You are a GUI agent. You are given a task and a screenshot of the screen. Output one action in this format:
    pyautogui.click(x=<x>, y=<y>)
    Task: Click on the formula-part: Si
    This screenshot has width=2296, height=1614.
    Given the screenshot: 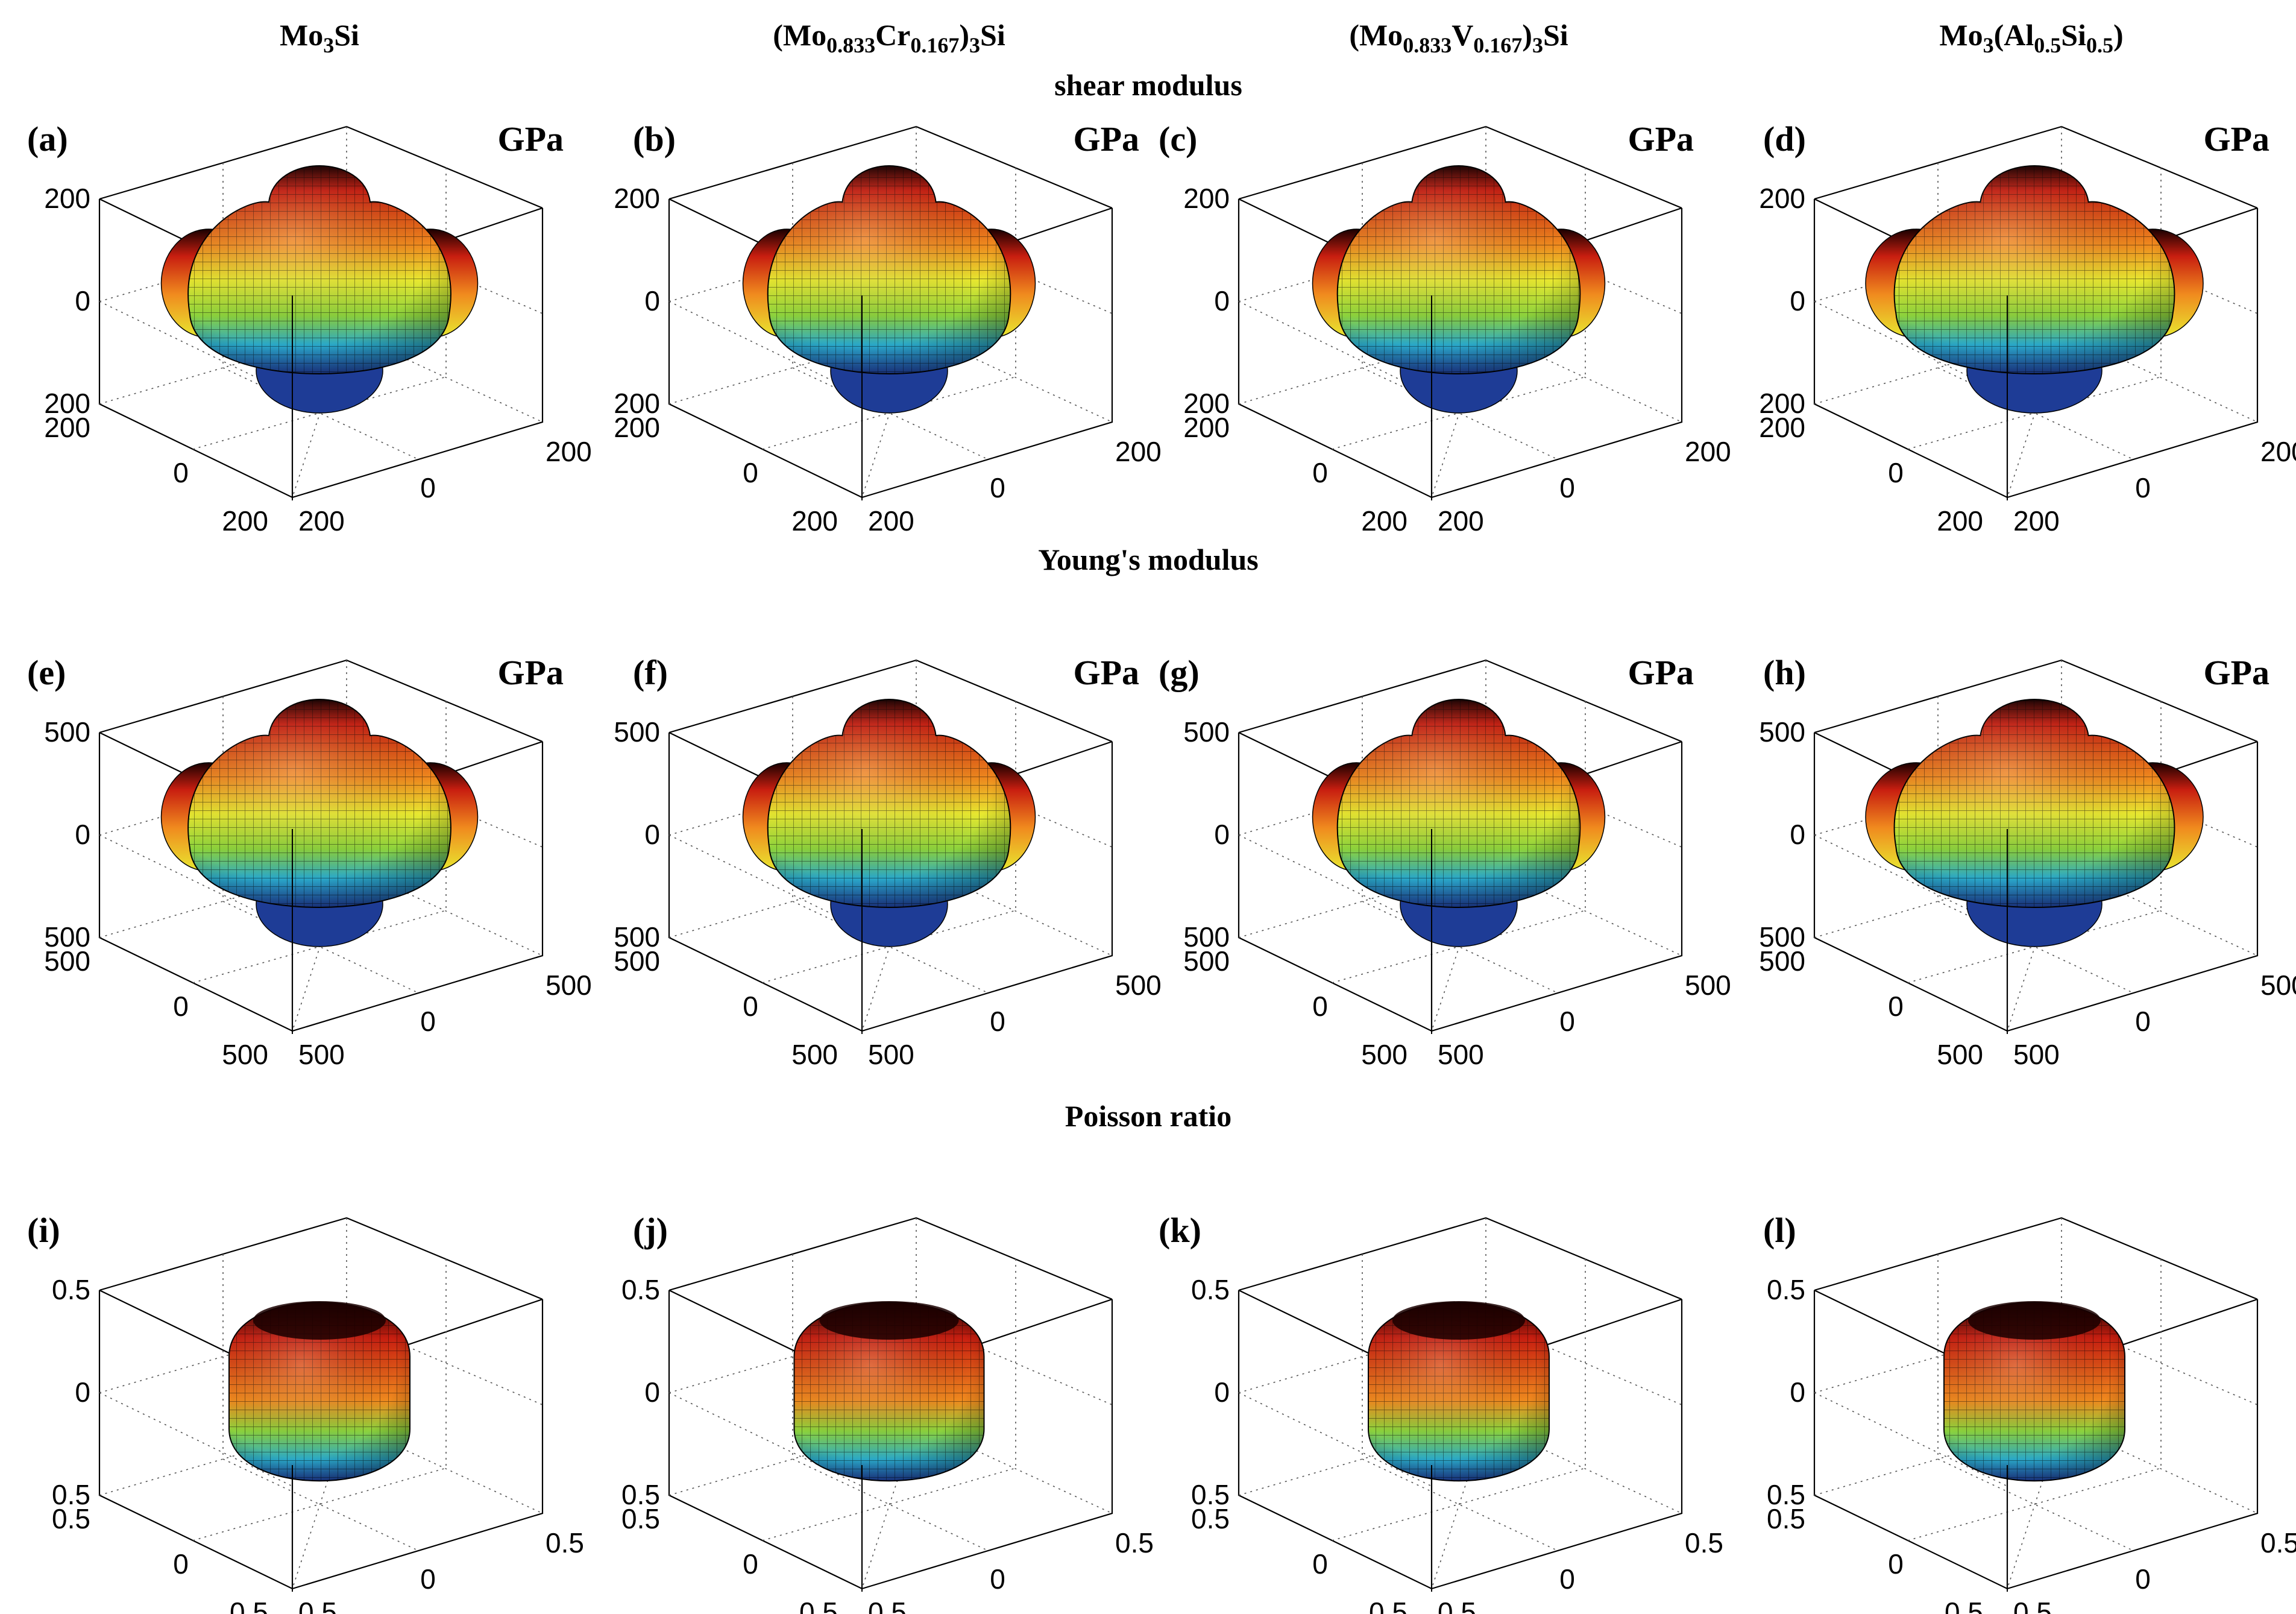 What is the action you would take?
    pyautogui.click(x=2074, y=35)
    